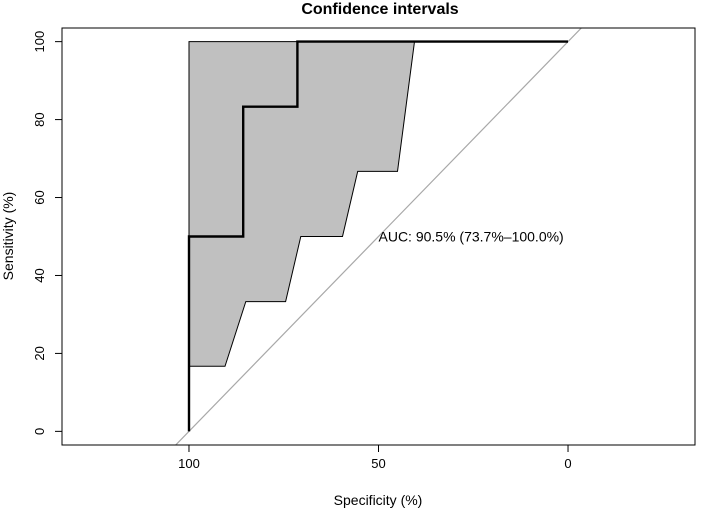  I want to click on chart-title: Confidence intervals, so click(379, 9).